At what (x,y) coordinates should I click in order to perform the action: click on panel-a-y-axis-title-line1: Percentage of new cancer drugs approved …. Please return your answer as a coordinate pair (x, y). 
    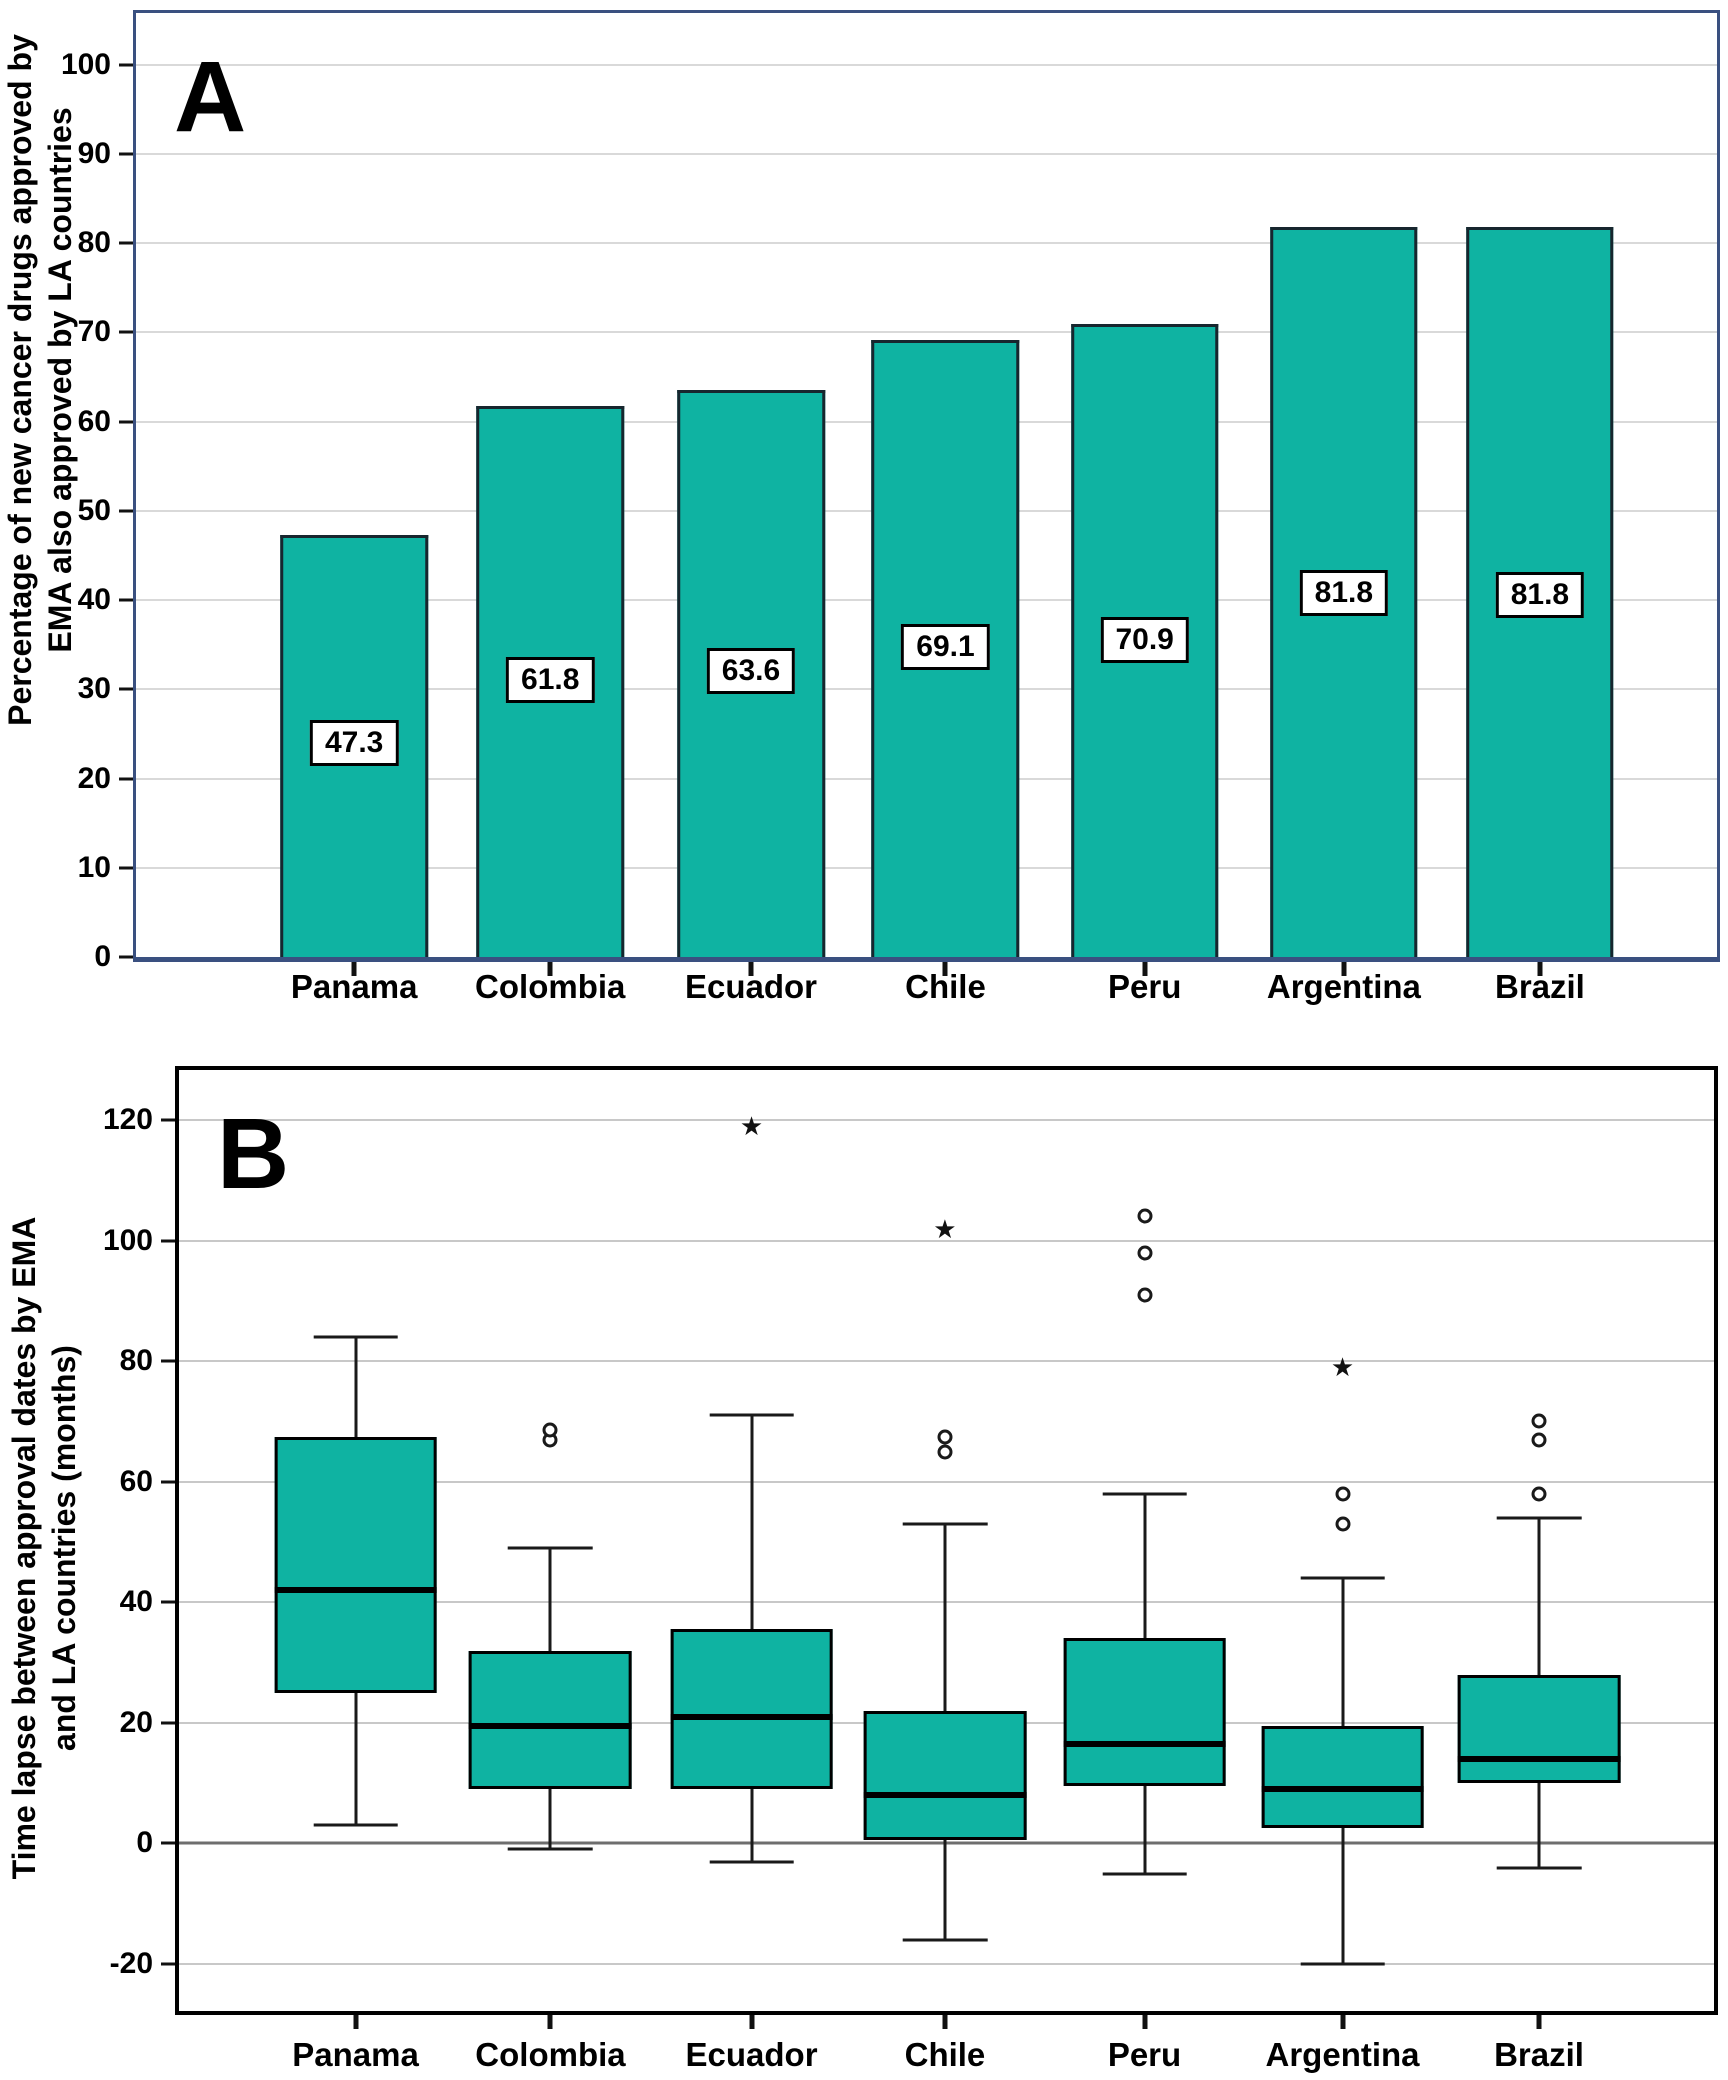
    Looking at the image, I should click on (20, 380).